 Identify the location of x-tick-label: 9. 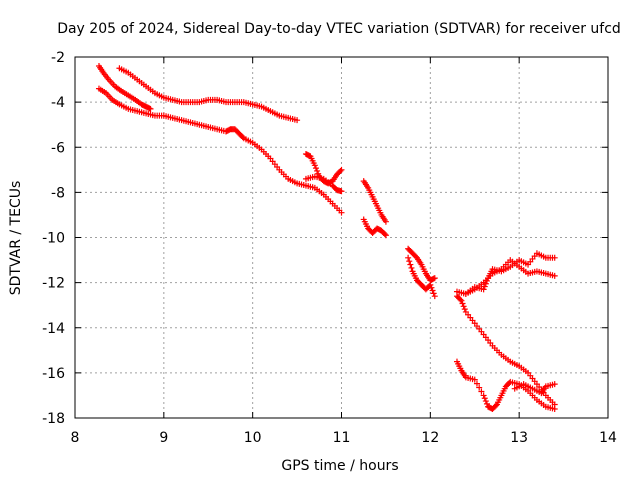
(163, 438).